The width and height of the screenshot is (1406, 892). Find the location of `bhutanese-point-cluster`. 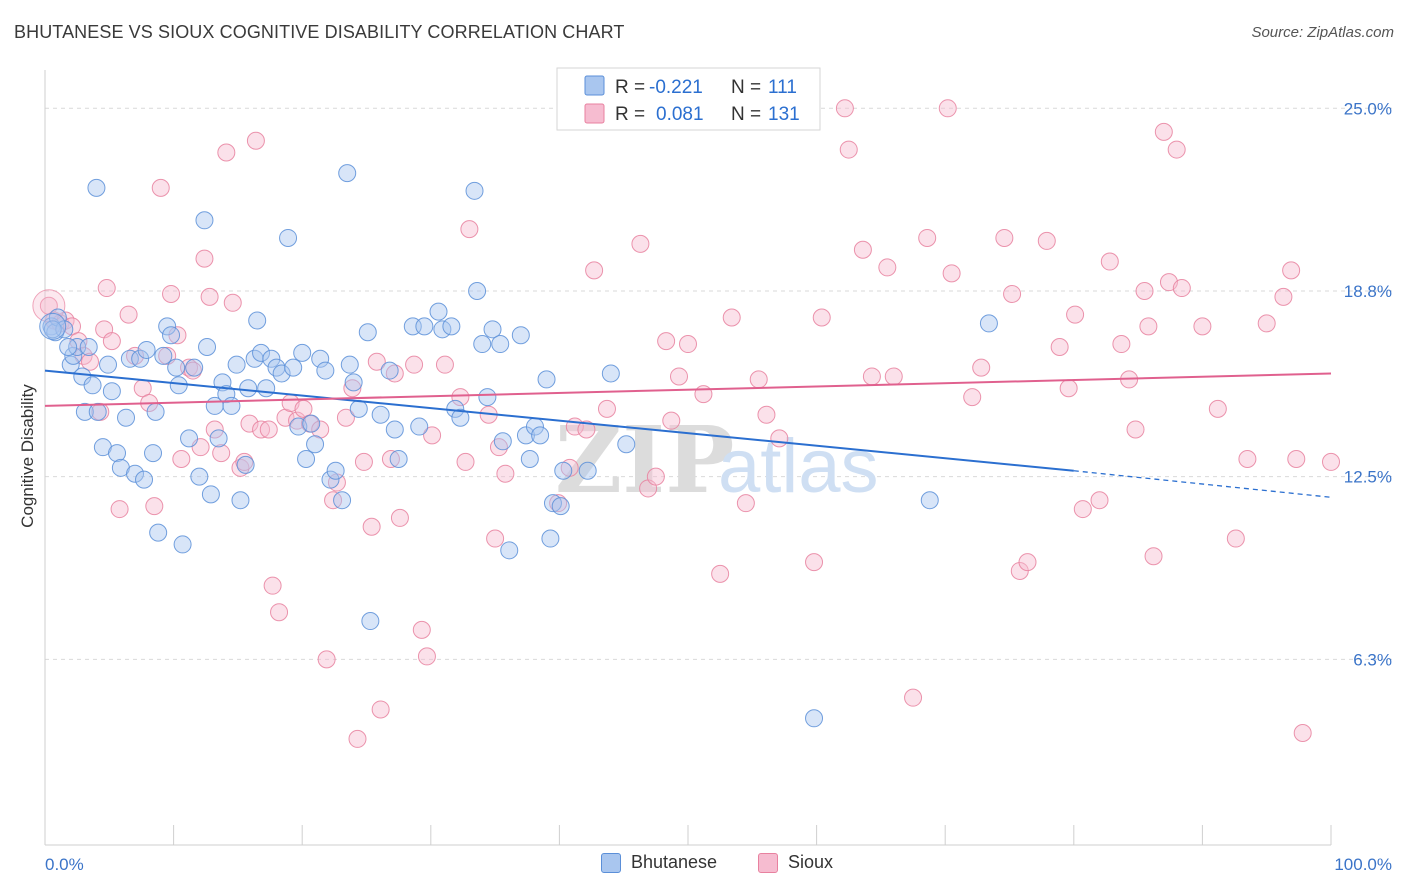

bhutanese-point-cluster is located at coordinates (53, 326).